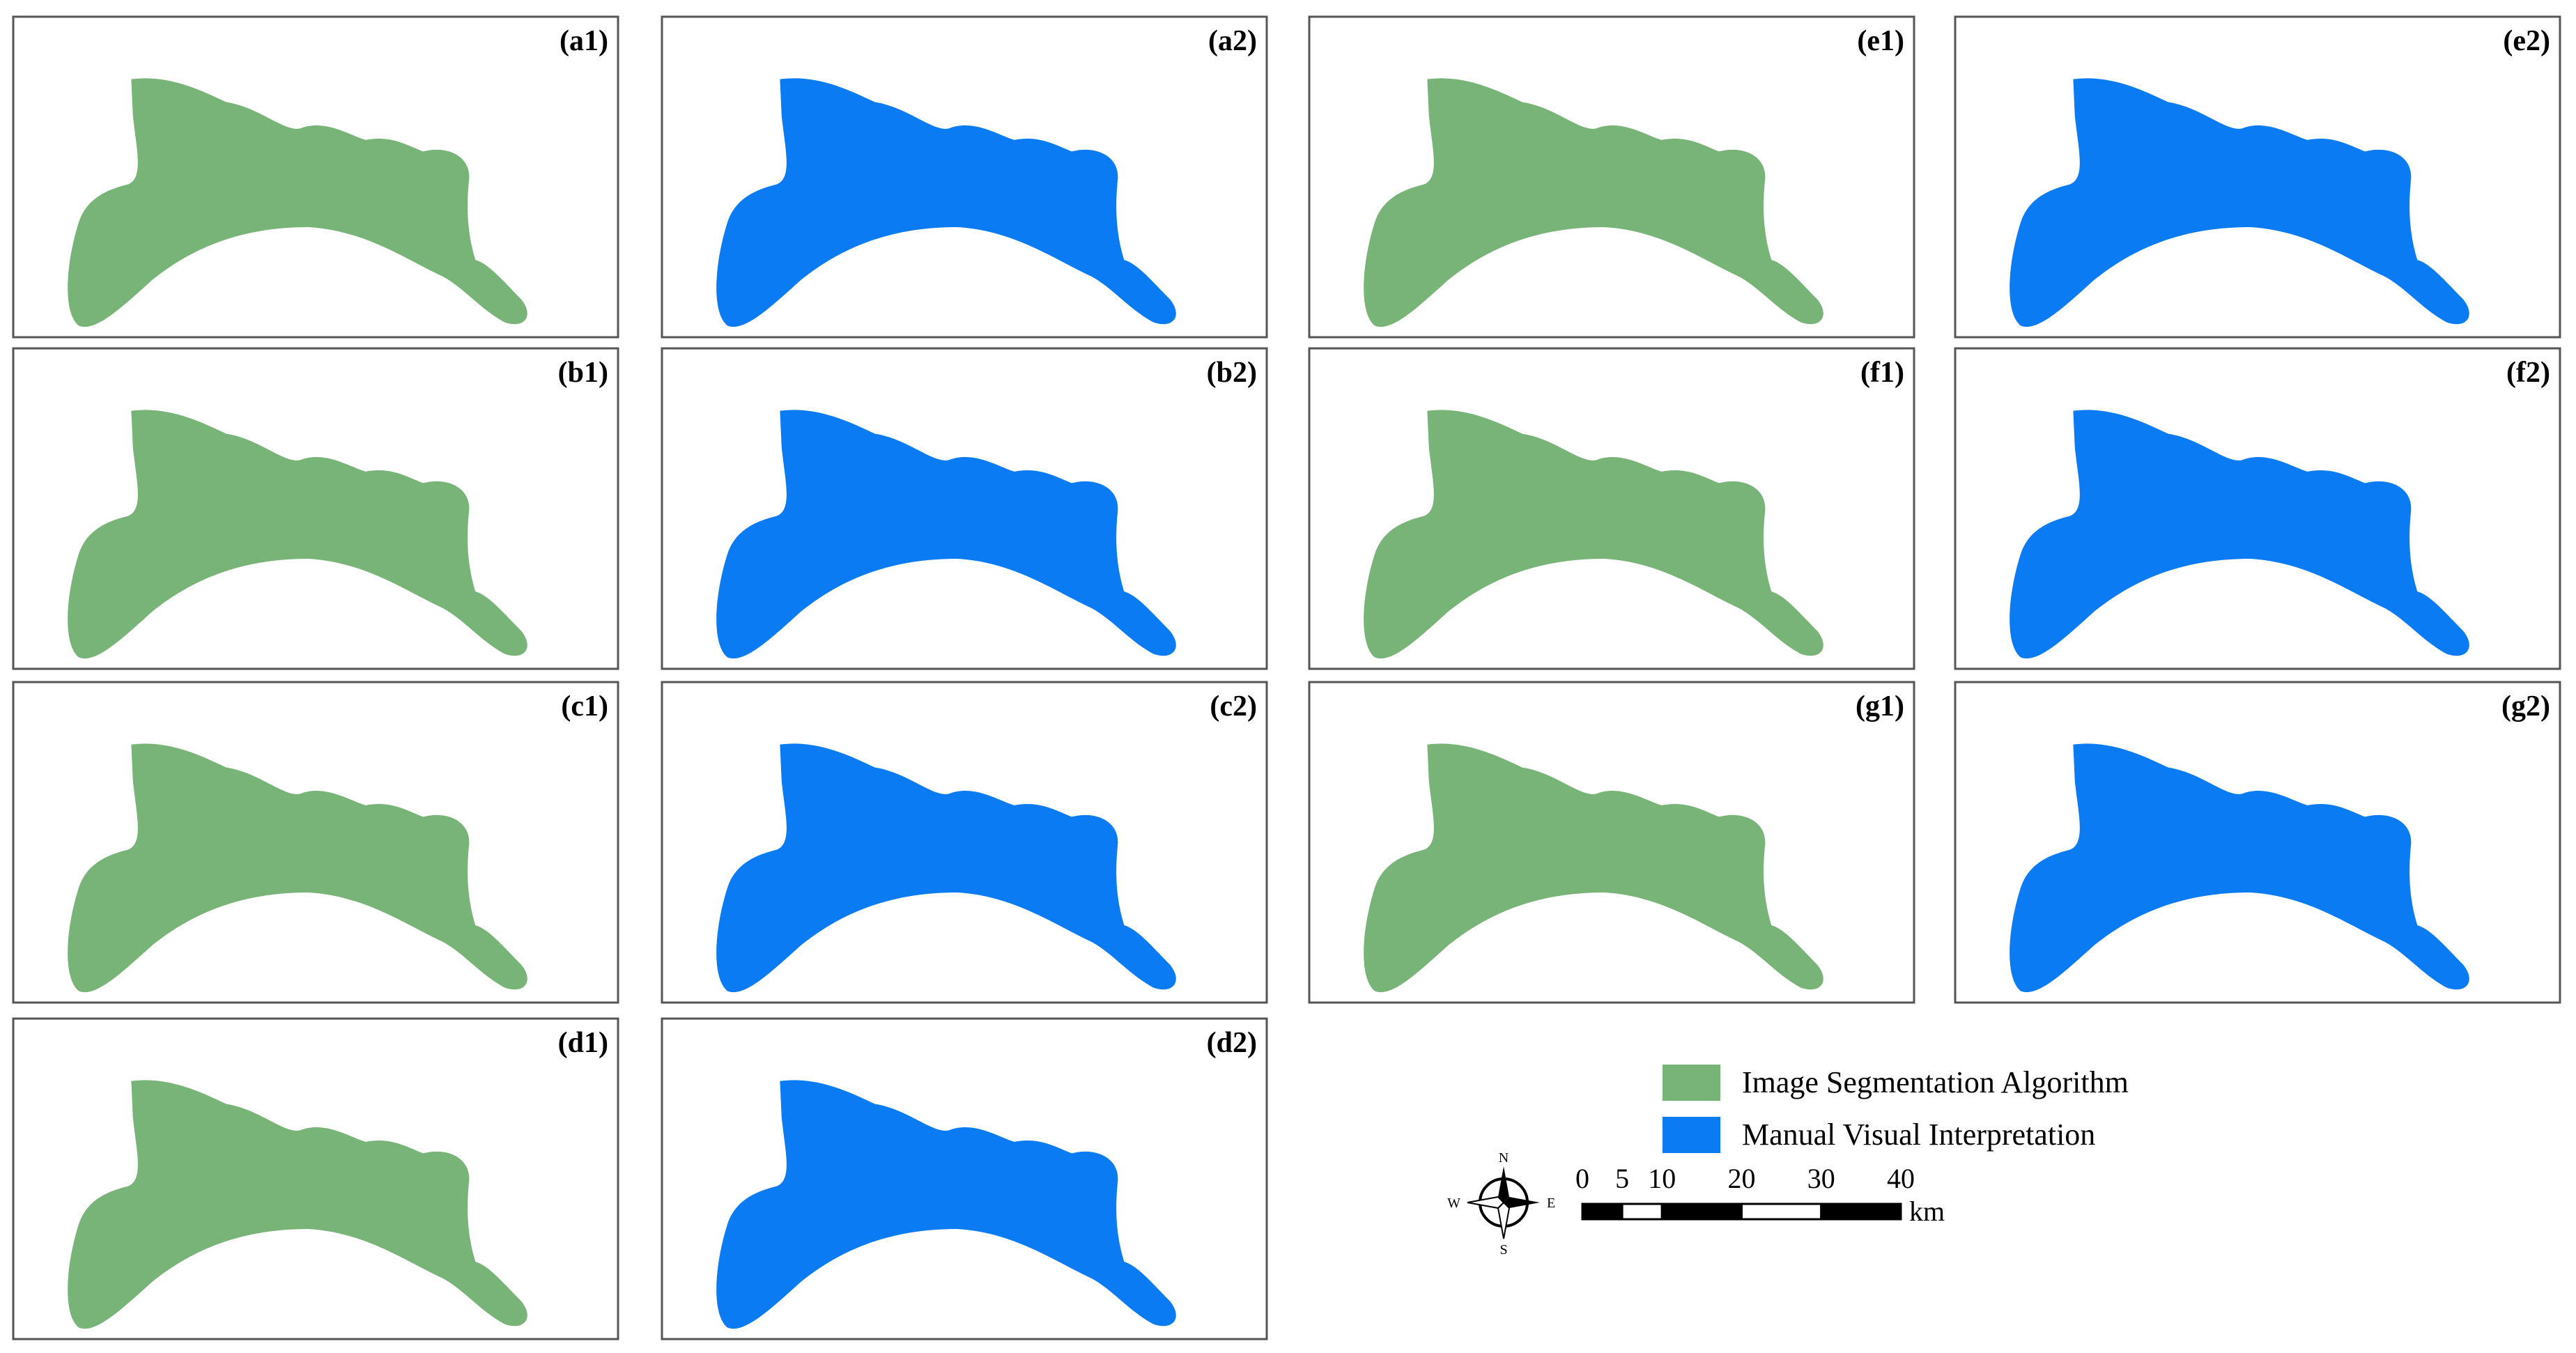  What do you see at coordinates (1582, 1178) in the screenshot?
I see `scale-label: 0` at bounding box center [1582, 1178].